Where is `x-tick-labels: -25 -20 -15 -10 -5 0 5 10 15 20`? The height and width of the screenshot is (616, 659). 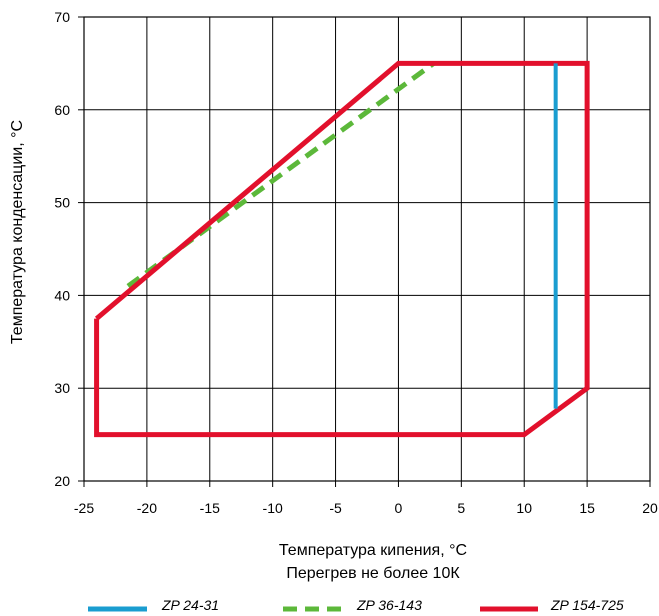 x-tick-labels: -25 -20 -15 -10 -5 0 5 10 15 20 is located at coordinates (366, 508).